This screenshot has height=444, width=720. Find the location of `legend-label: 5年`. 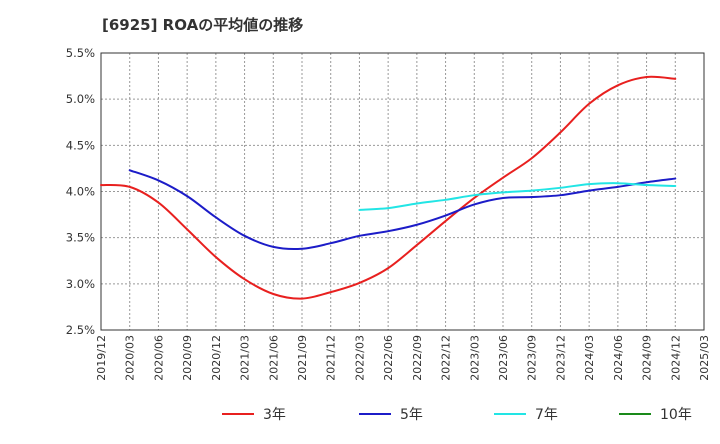

legend-label: 5年 is located at coordinates (411, 415).